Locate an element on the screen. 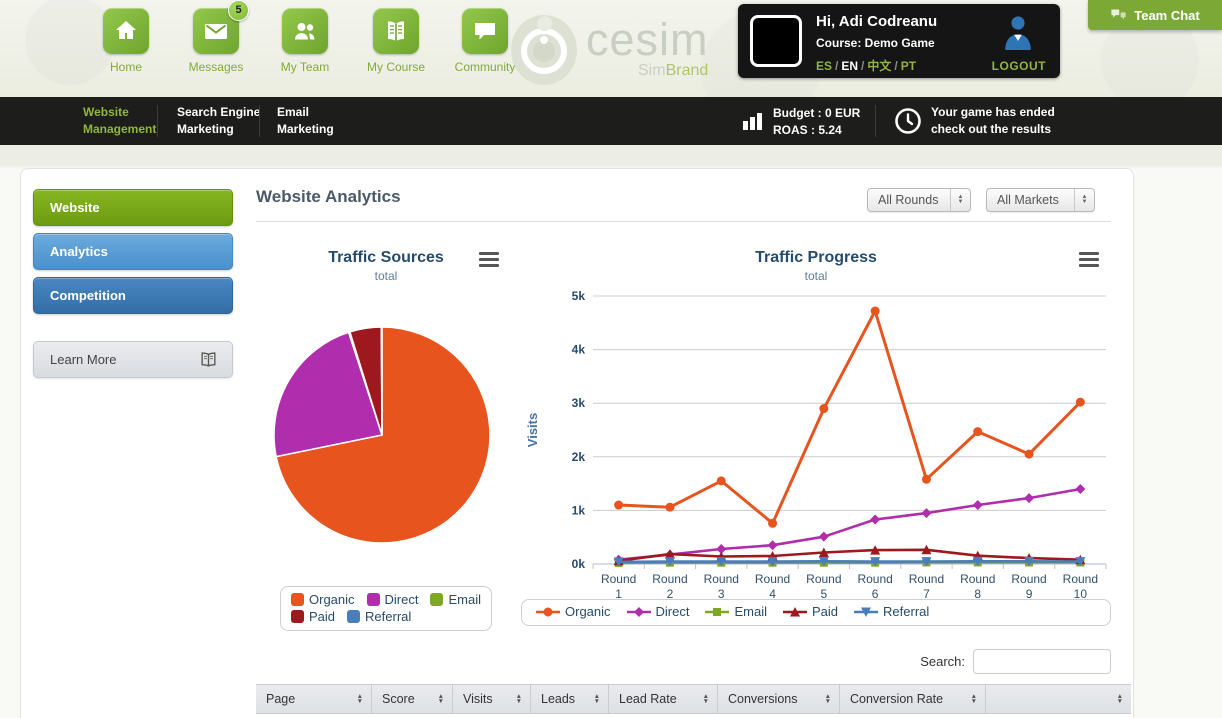 Image resolution: width=1222 pixels, height=718 pixels. user-course: Course: Demo Game is located at coordinates (875, 43).